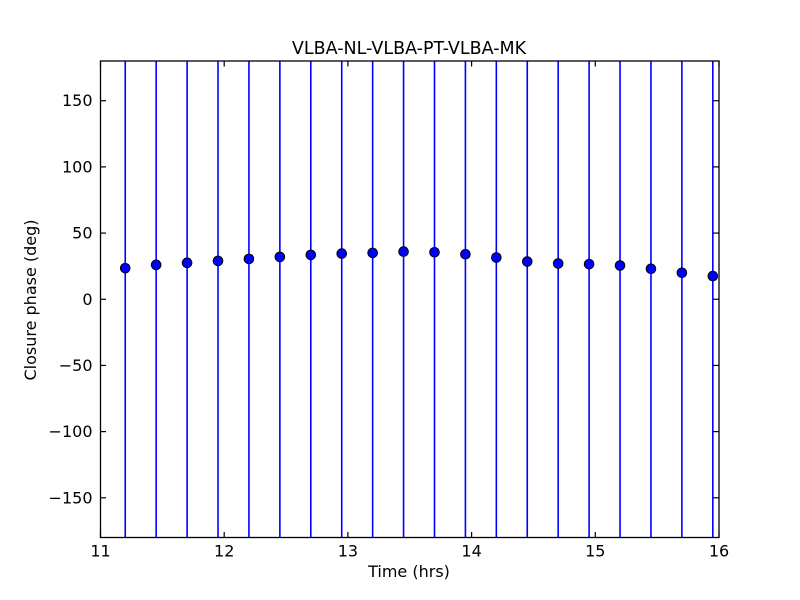 The image size is (800, 600). What do you see at coordinates (71, 497) in the screenshot?
I see `y-tick-label: −150` at bounding box center [71, 497].